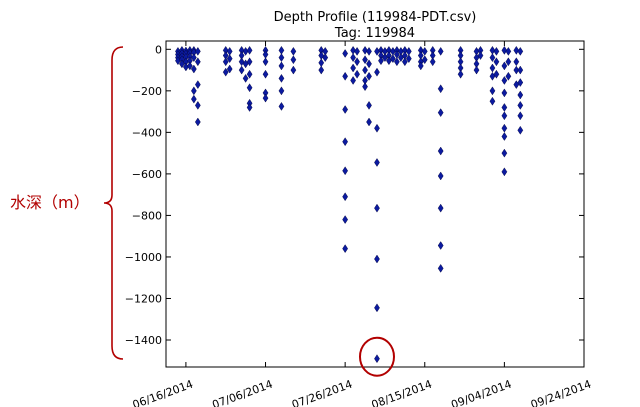 Image resolution: width=640 pixels, height=407 pixels. I want to click on y-tick-label: −1000, so click(143, 257).